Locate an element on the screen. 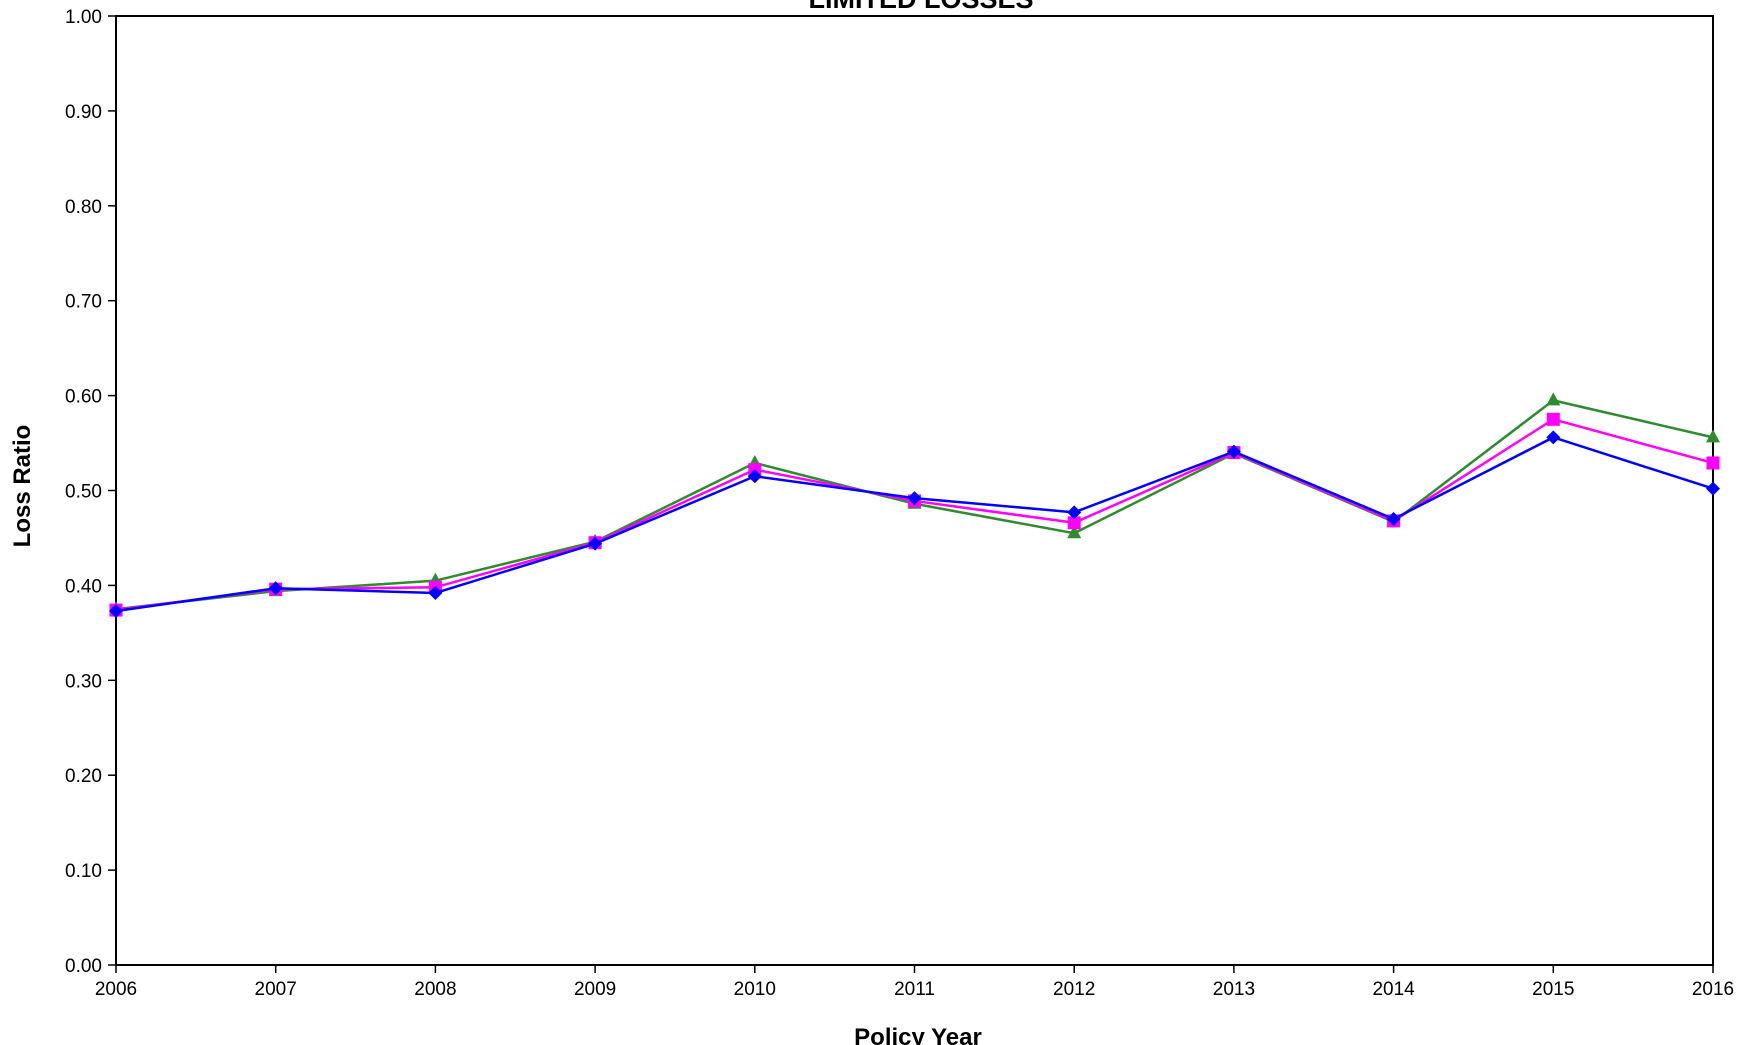 The height and width of the screenshot is (1045, 1738). y-tick-label: 0.90 is located at coordinates (83, 112).